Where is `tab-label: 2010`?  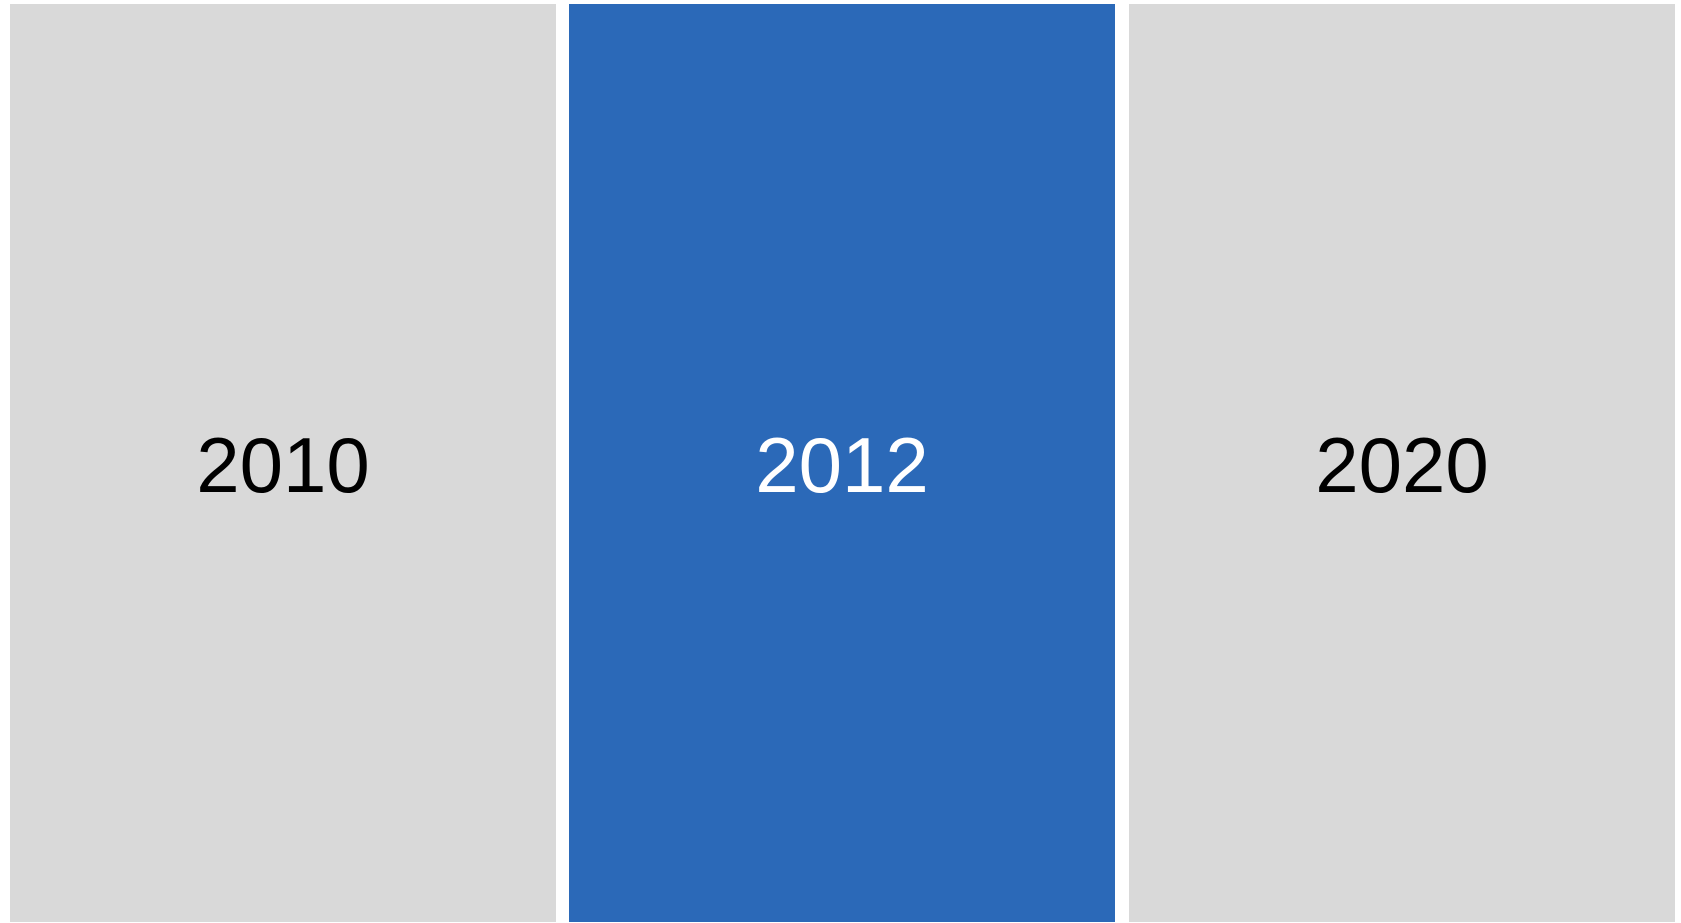 tab-label: 2010 is located at coordinates (283, 464).